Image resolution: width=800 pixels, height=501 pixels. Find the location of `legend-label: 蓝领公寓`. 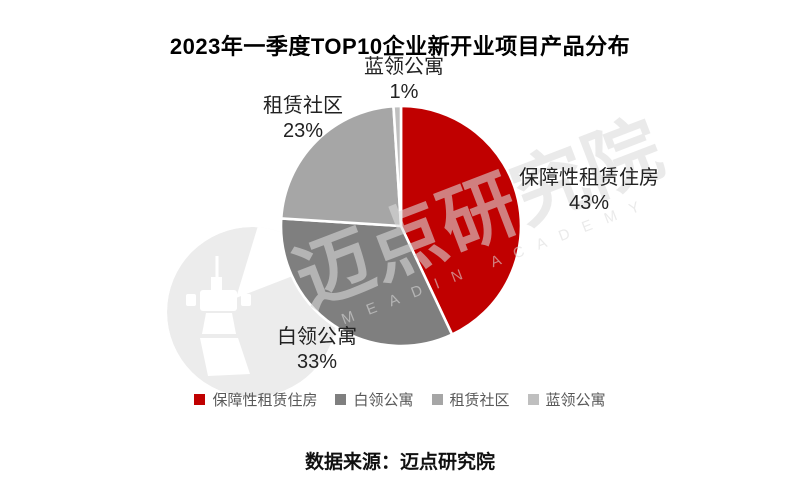

legend-label: 蓝领公寓 is located at coordinates (575, 400).